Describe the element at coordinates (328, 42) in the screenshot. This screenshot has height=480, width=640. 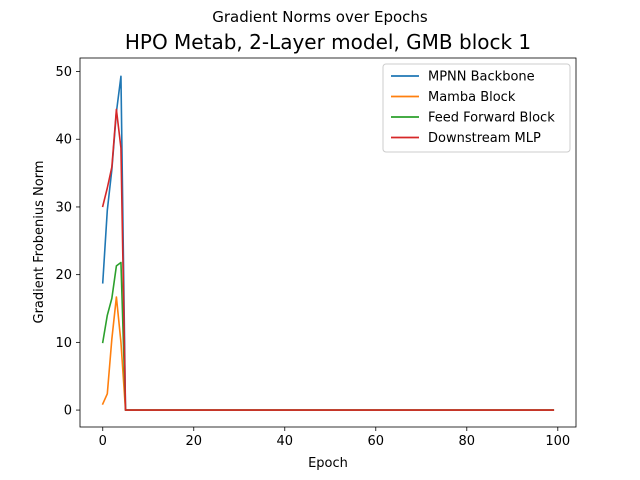
I see `chart-title: HPO Metab, 2-Layer model, GMB block 1` at that location.